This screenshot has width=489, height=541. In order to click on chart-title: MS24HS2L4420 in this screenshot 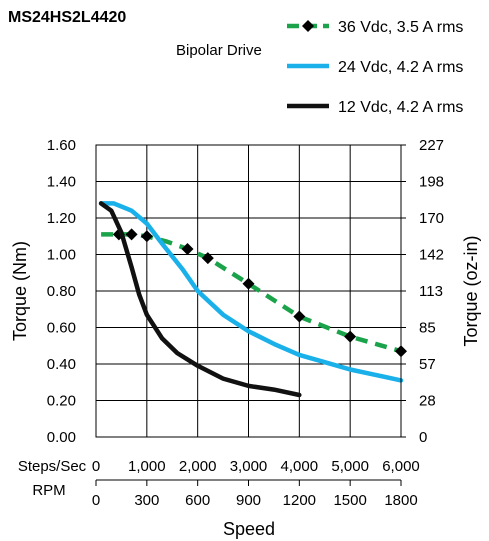, I will do `click(67, 17)`.